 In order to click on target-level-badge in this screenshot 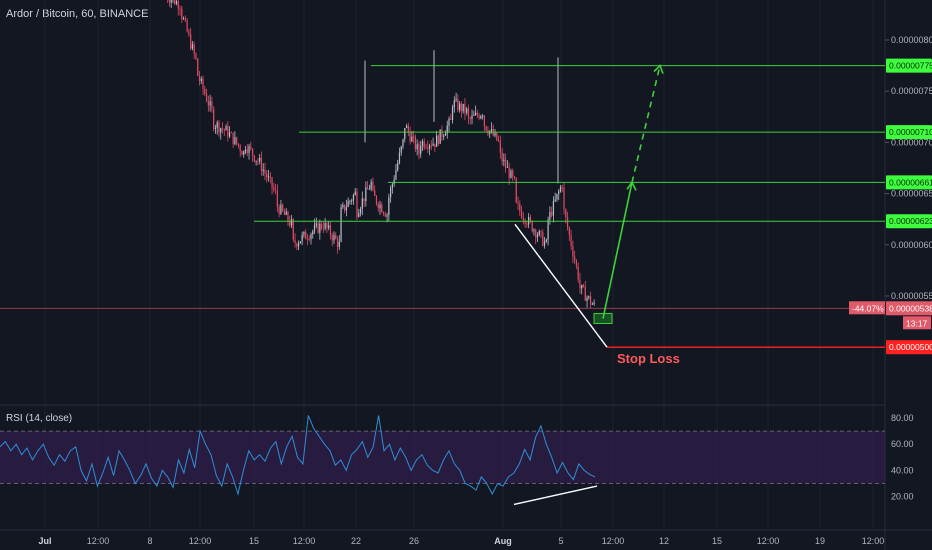, I will do `click(909, 182)`.